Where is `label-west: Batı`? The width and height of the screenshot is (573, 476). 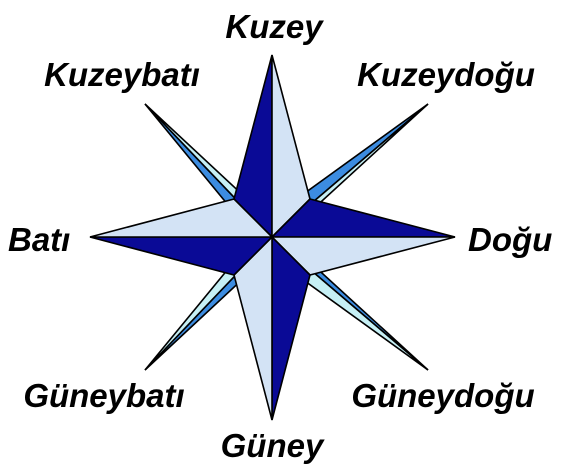
label-west: Batı is located at coordinates (39, 239).